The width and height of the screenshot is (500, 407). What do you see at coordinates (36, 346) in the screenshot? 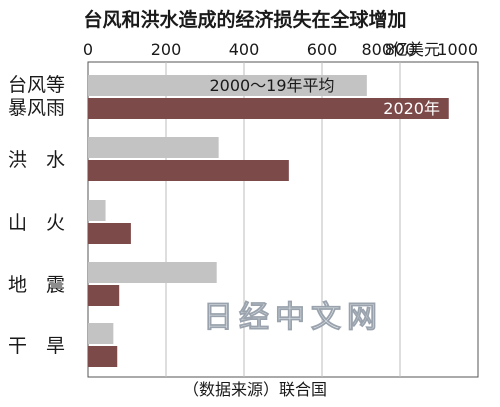
I see `category-label: 干 旱` at bounding box center [36, 346].